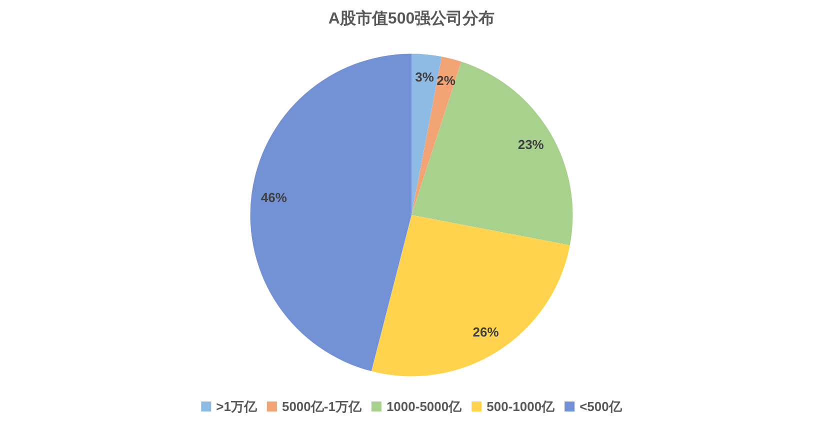 This screenshot has height=430, width=823. What do you see at coordinates (322, 406) in the screenshot?
I see `legend-label: 5000亿-1万亿` at bounding box center [322, 406].